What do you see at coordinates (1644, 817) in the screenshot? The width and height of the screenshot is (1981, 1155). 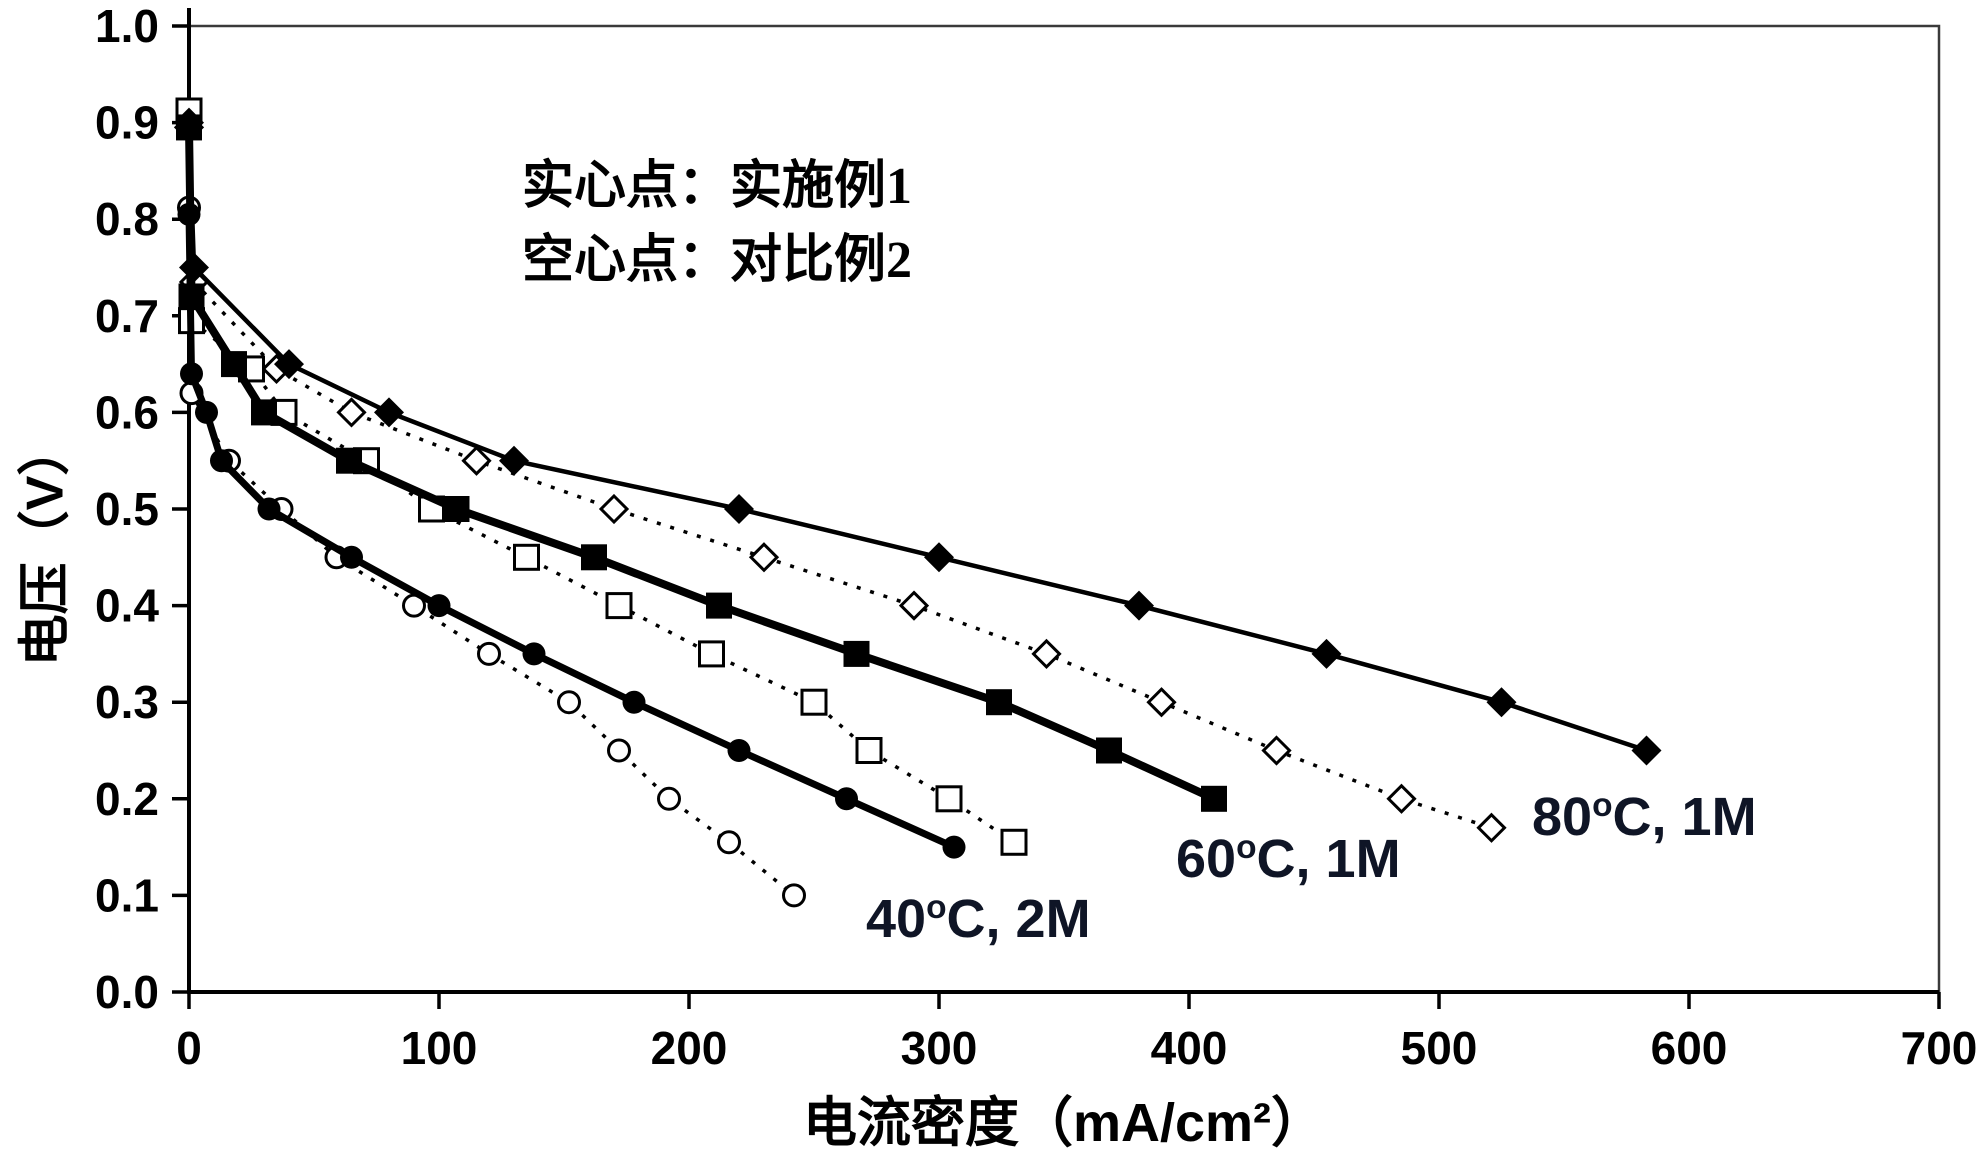 I see `curve-label-80c-1m: 80oC, 1M` at bounding box center [1644, 817].